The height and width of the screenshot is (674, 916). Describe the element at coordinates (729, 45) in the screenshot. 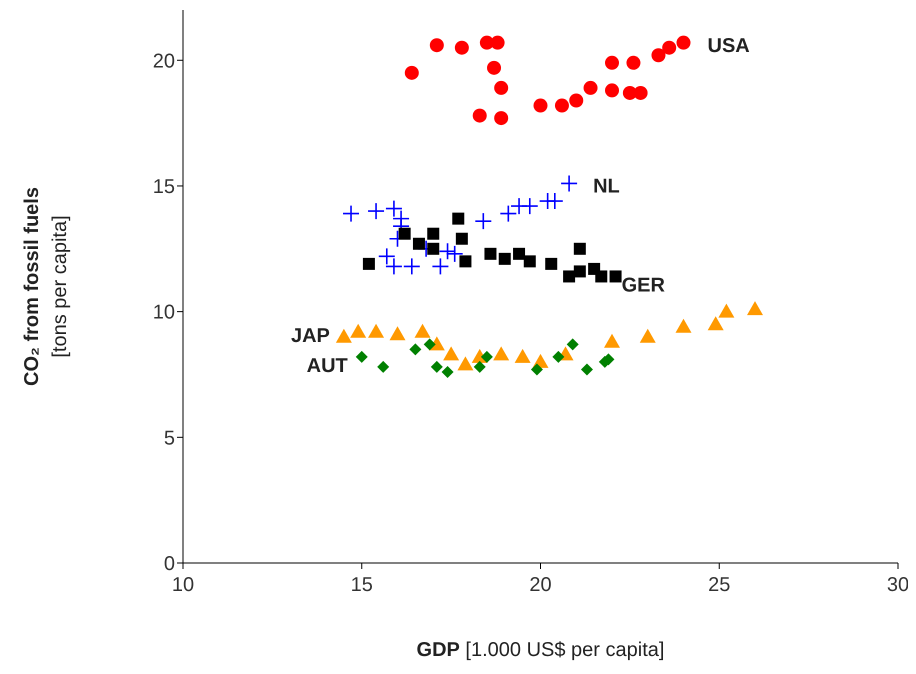

I see `series-label: USA` at that location.